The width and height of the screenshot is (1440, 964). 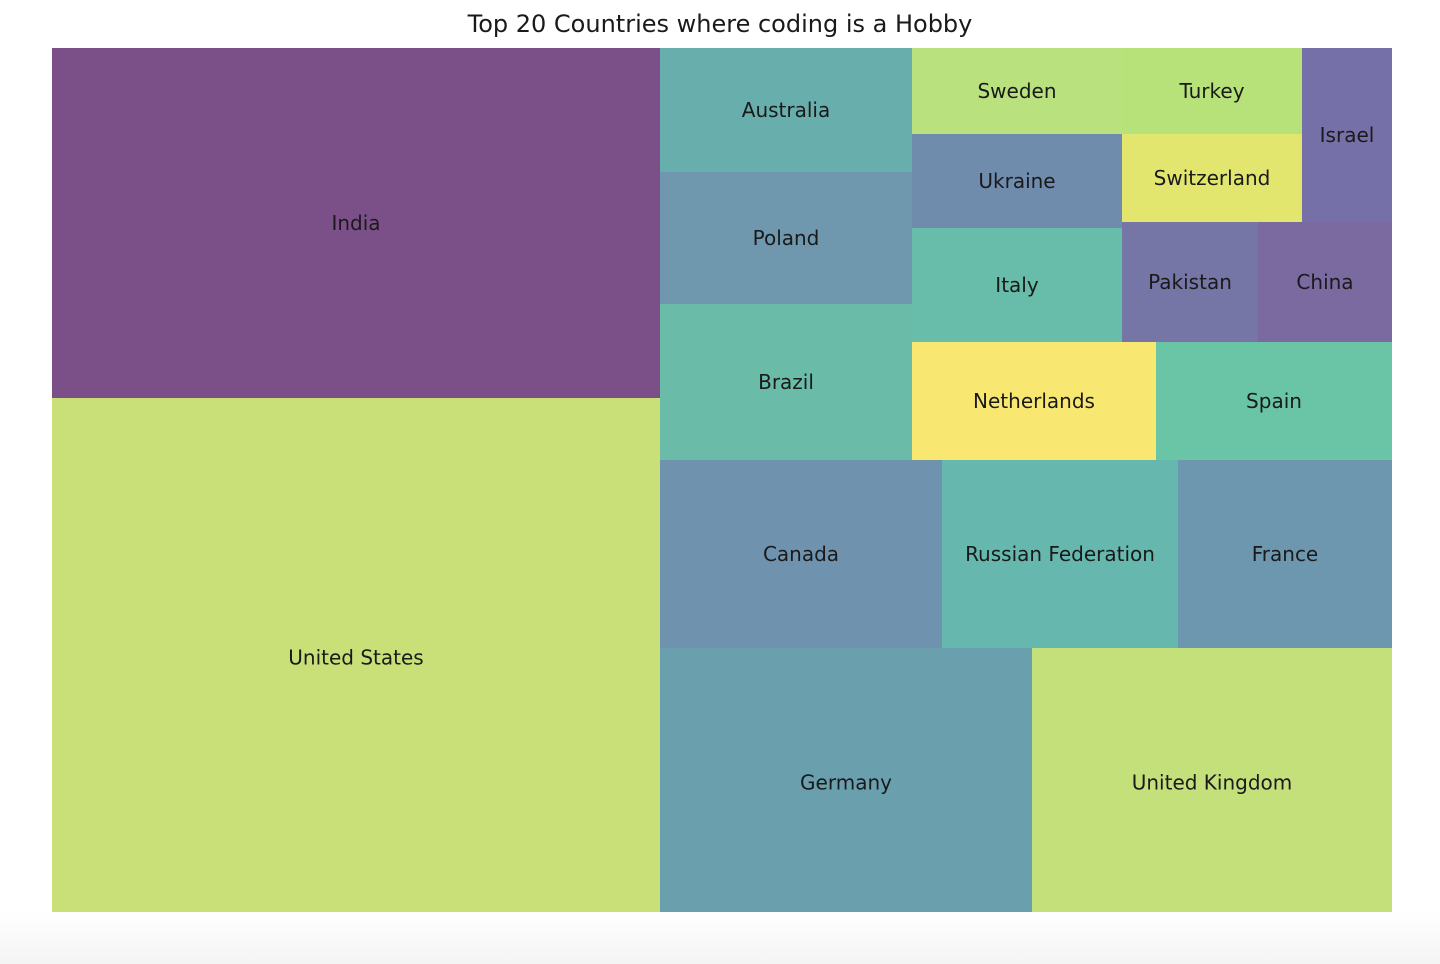 I want to click on treemap-rect-italy, so click(x=1017, y=285).